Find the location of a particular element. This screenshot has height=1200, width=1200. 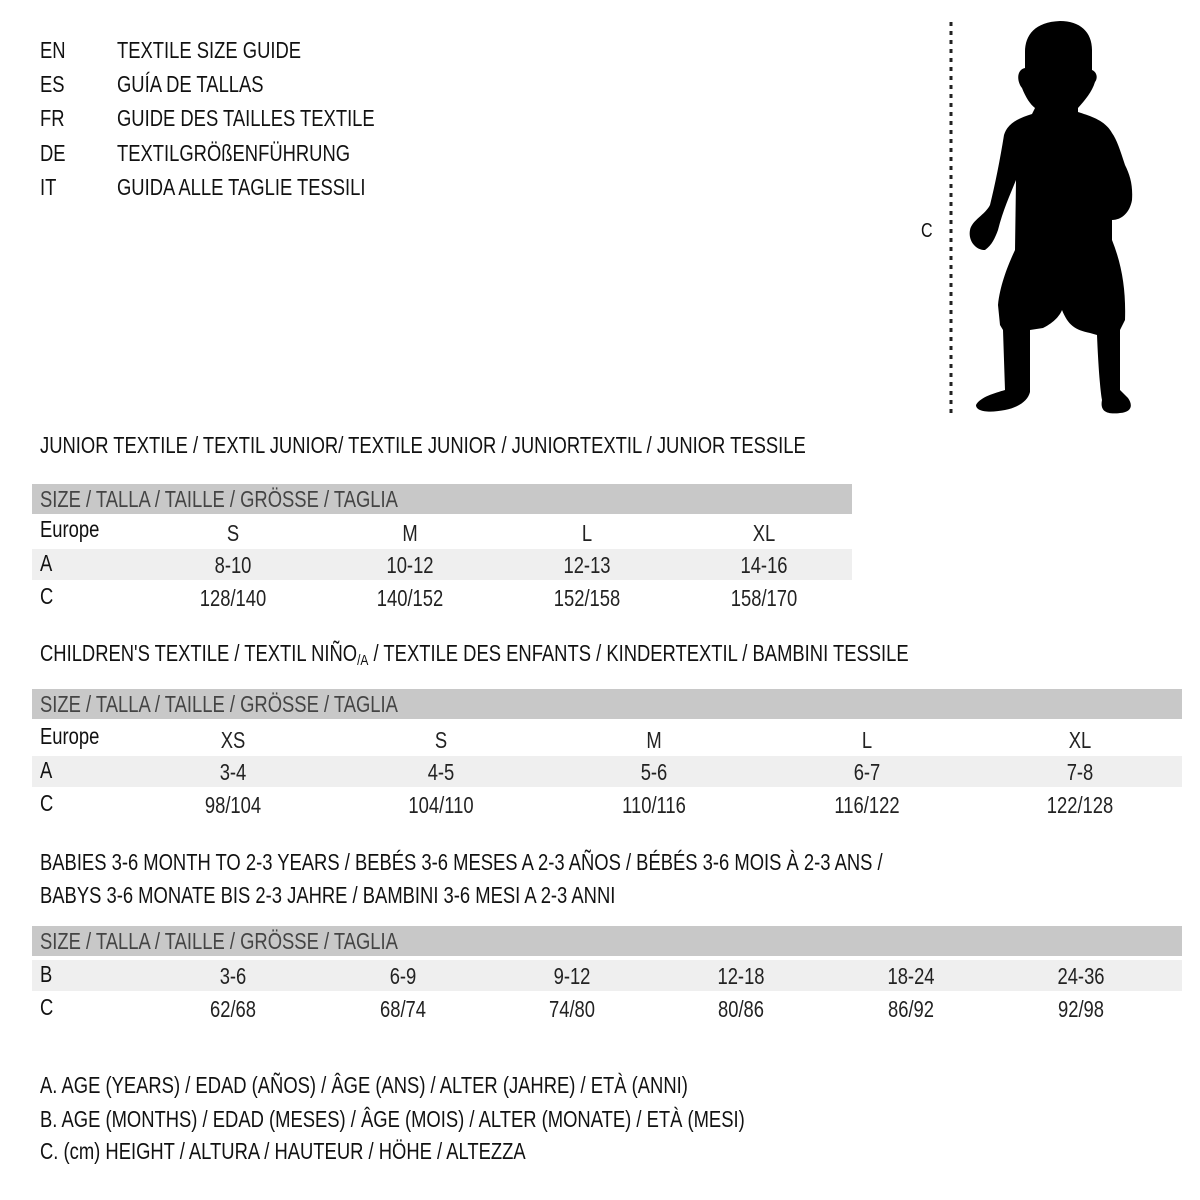

language-code: IT is located at coordinates (48, 187).